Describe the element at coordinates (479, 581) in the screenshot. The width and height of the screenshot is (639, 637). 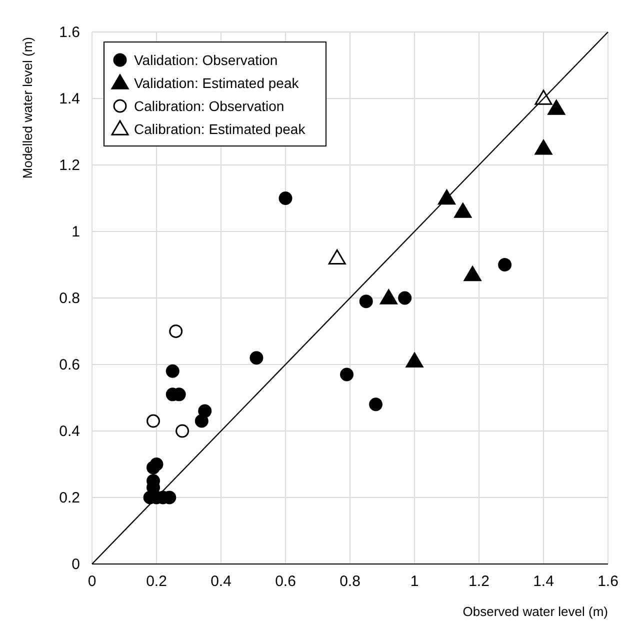
I see `x-tick-label: 1.2` at that location.